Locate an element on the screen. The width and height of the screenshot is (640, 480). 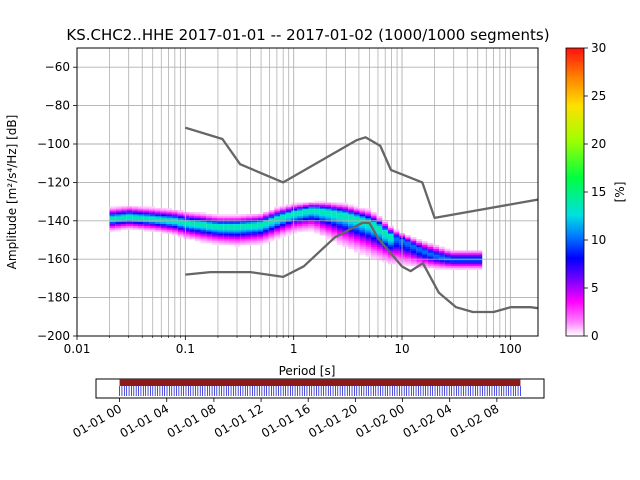
time-tick-label: 01-01 12 is located at coordinates (239, 420).